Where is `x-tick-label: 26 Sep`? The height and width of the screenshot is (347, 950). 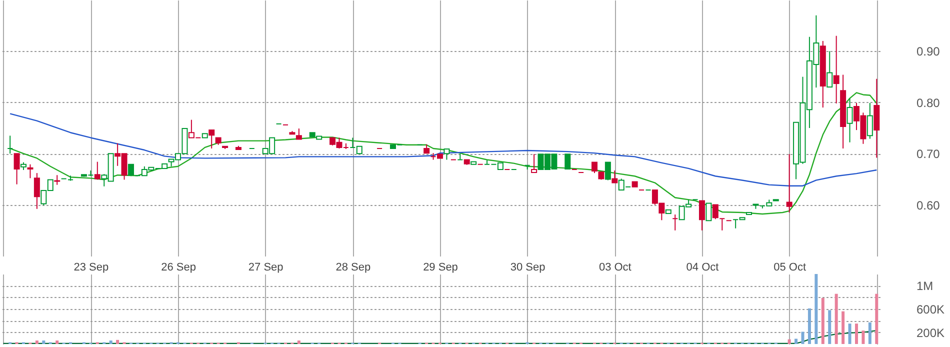
x-tick-label: 26 Sep is located at coordinates (178, 268).